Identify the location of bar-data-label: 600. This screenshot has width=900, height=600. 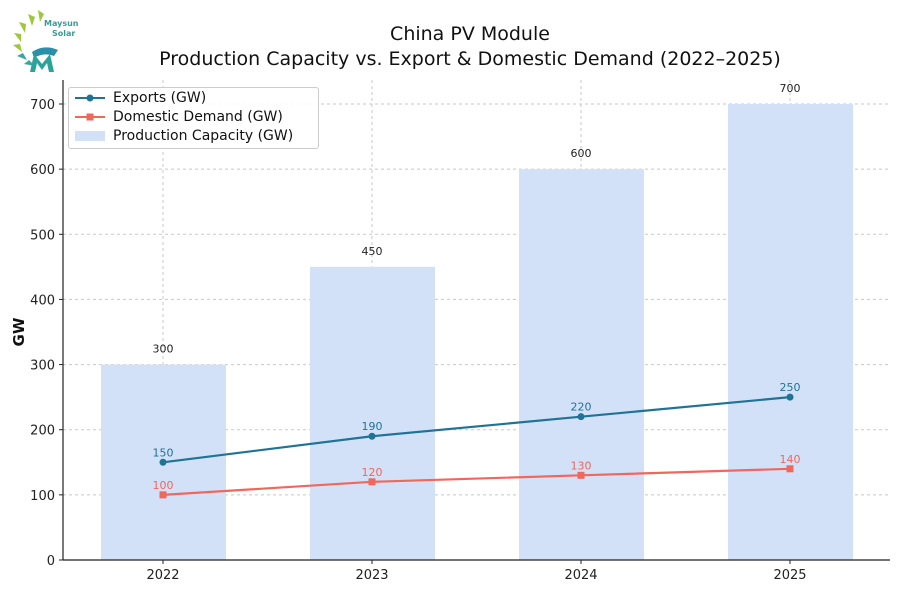
(581, 153).